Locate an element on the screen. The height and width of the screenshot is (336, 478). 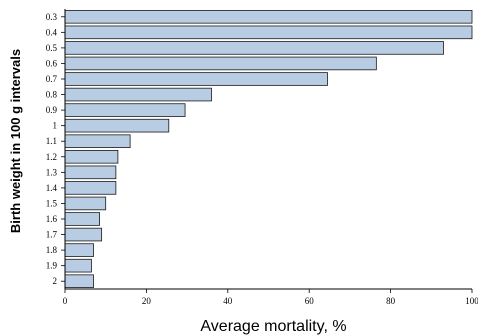
bar-0.3 is located at coordinates (268, 16).